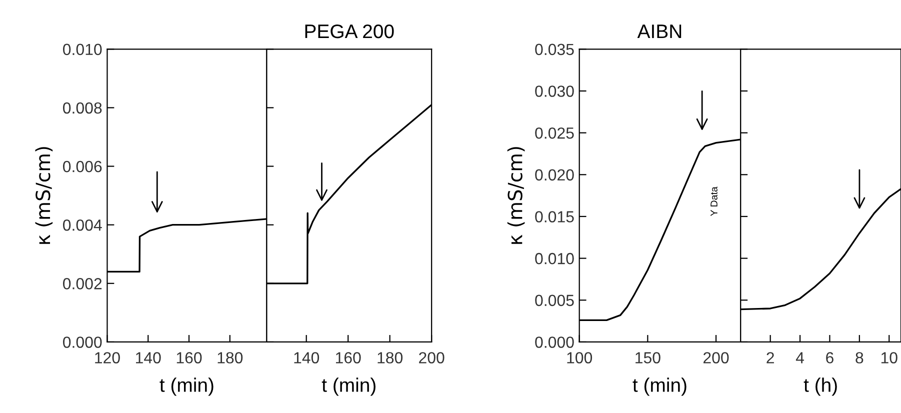 This screenshot has height=413, width=901. What do you see at coordinates (554, 133) in the screenshot?
I see `y-tick-label: 0.025` at bounding box center [554, 133].